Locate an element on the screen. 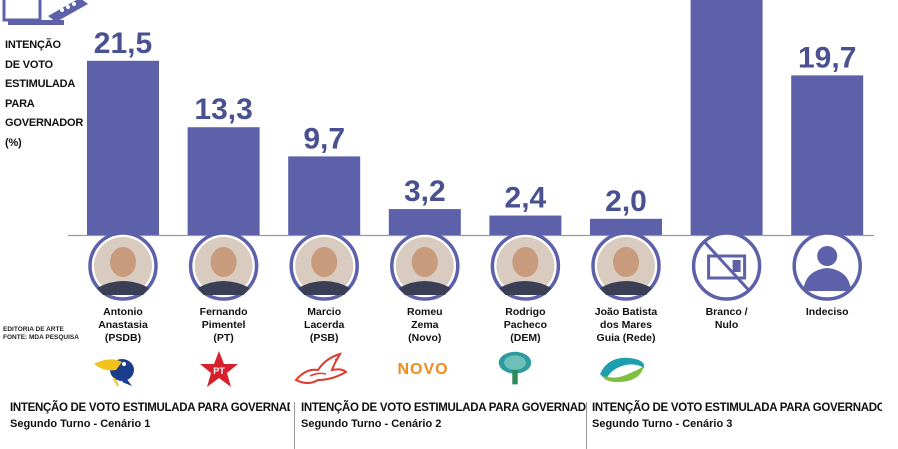 The height and width of the screenshot is (449, 898). candidate-label: Indeciso is located at coordinates (827, 312).